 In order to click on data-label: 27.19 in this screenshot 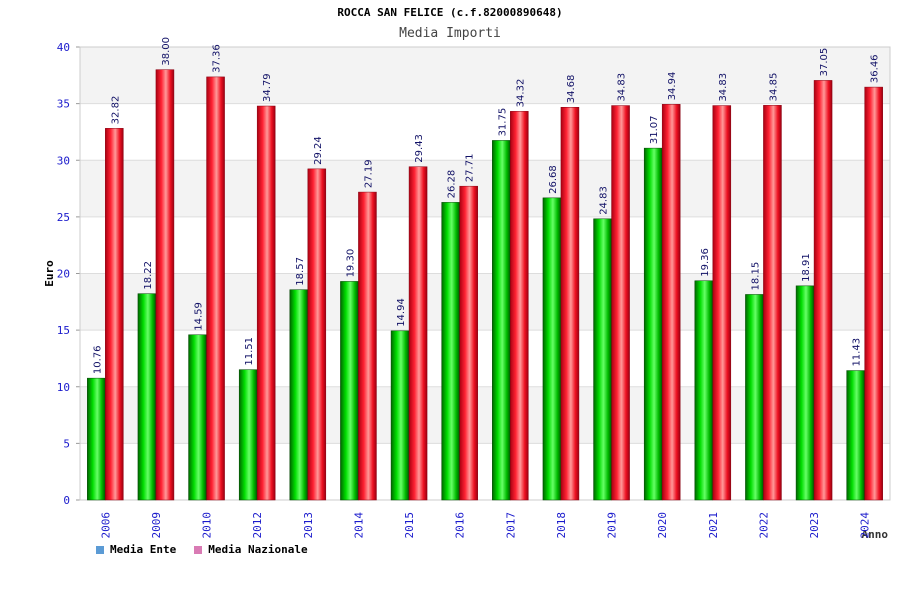, I will do `click(368, 173)`.